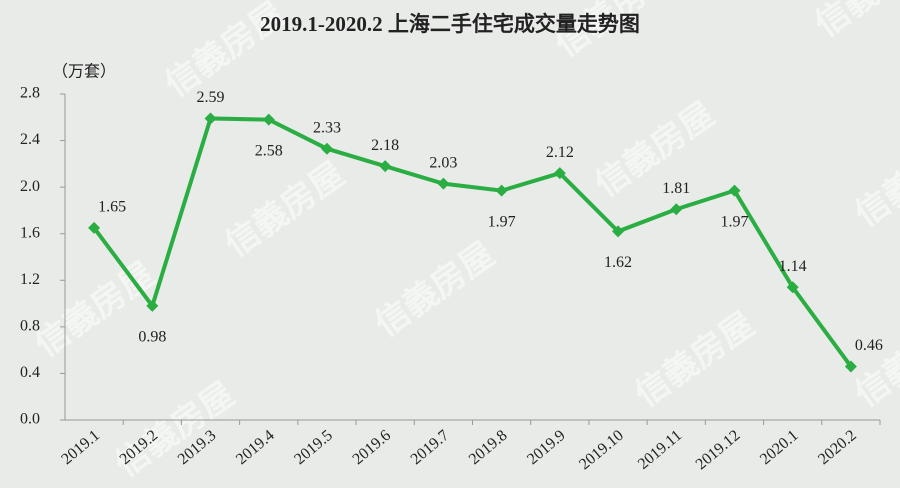 This screenshot has height=488, width=900. What do you see at coordinates (488, 447) in the screenshot?
I see `x-tick-label: 2019.8` at bounding box center [488, 447].